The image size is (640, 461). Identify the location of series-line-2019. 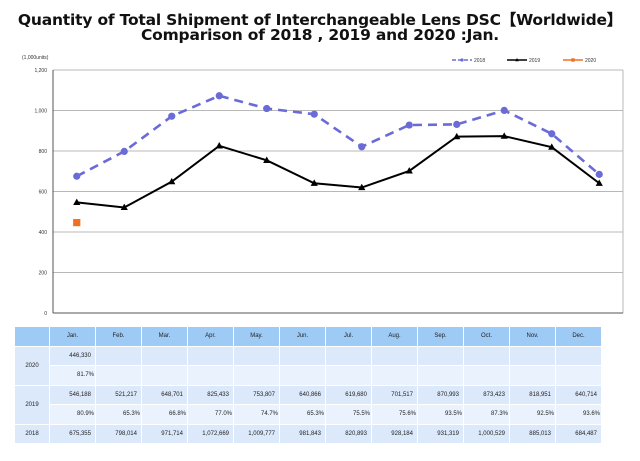
(338, 172).